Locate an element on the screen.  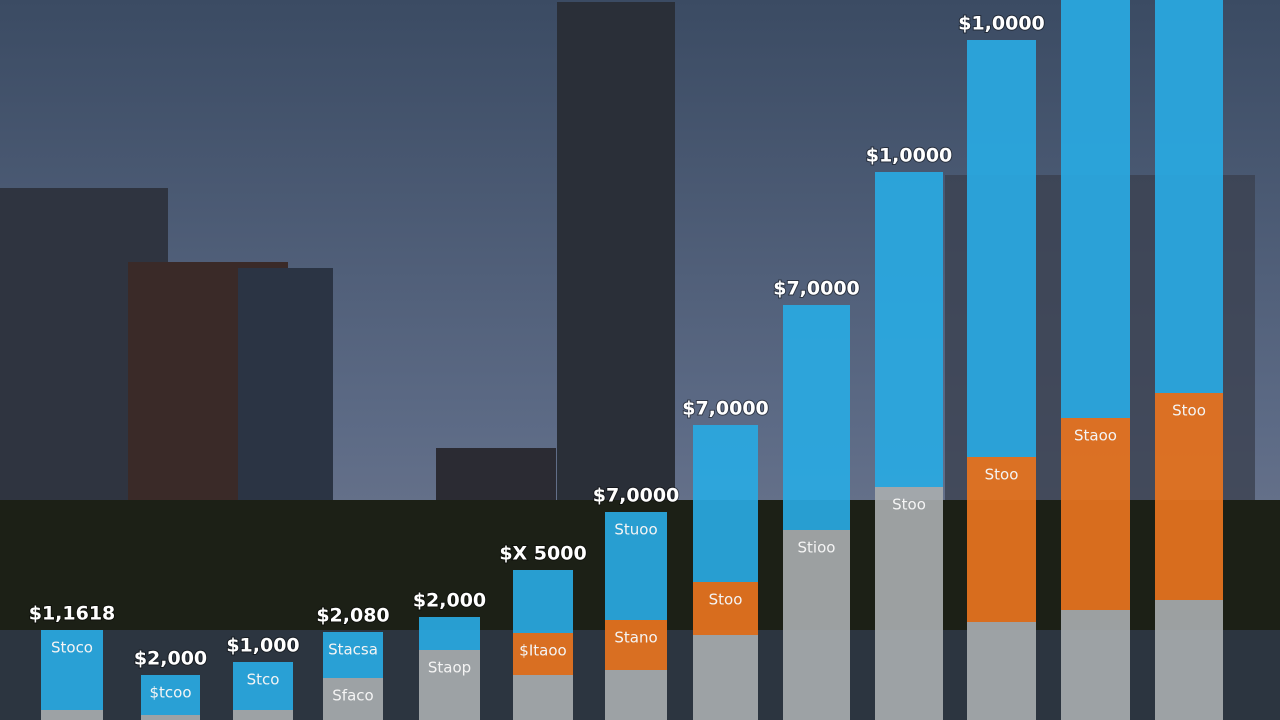
segment-label: Stacsa is located at coordinates (353, 650).